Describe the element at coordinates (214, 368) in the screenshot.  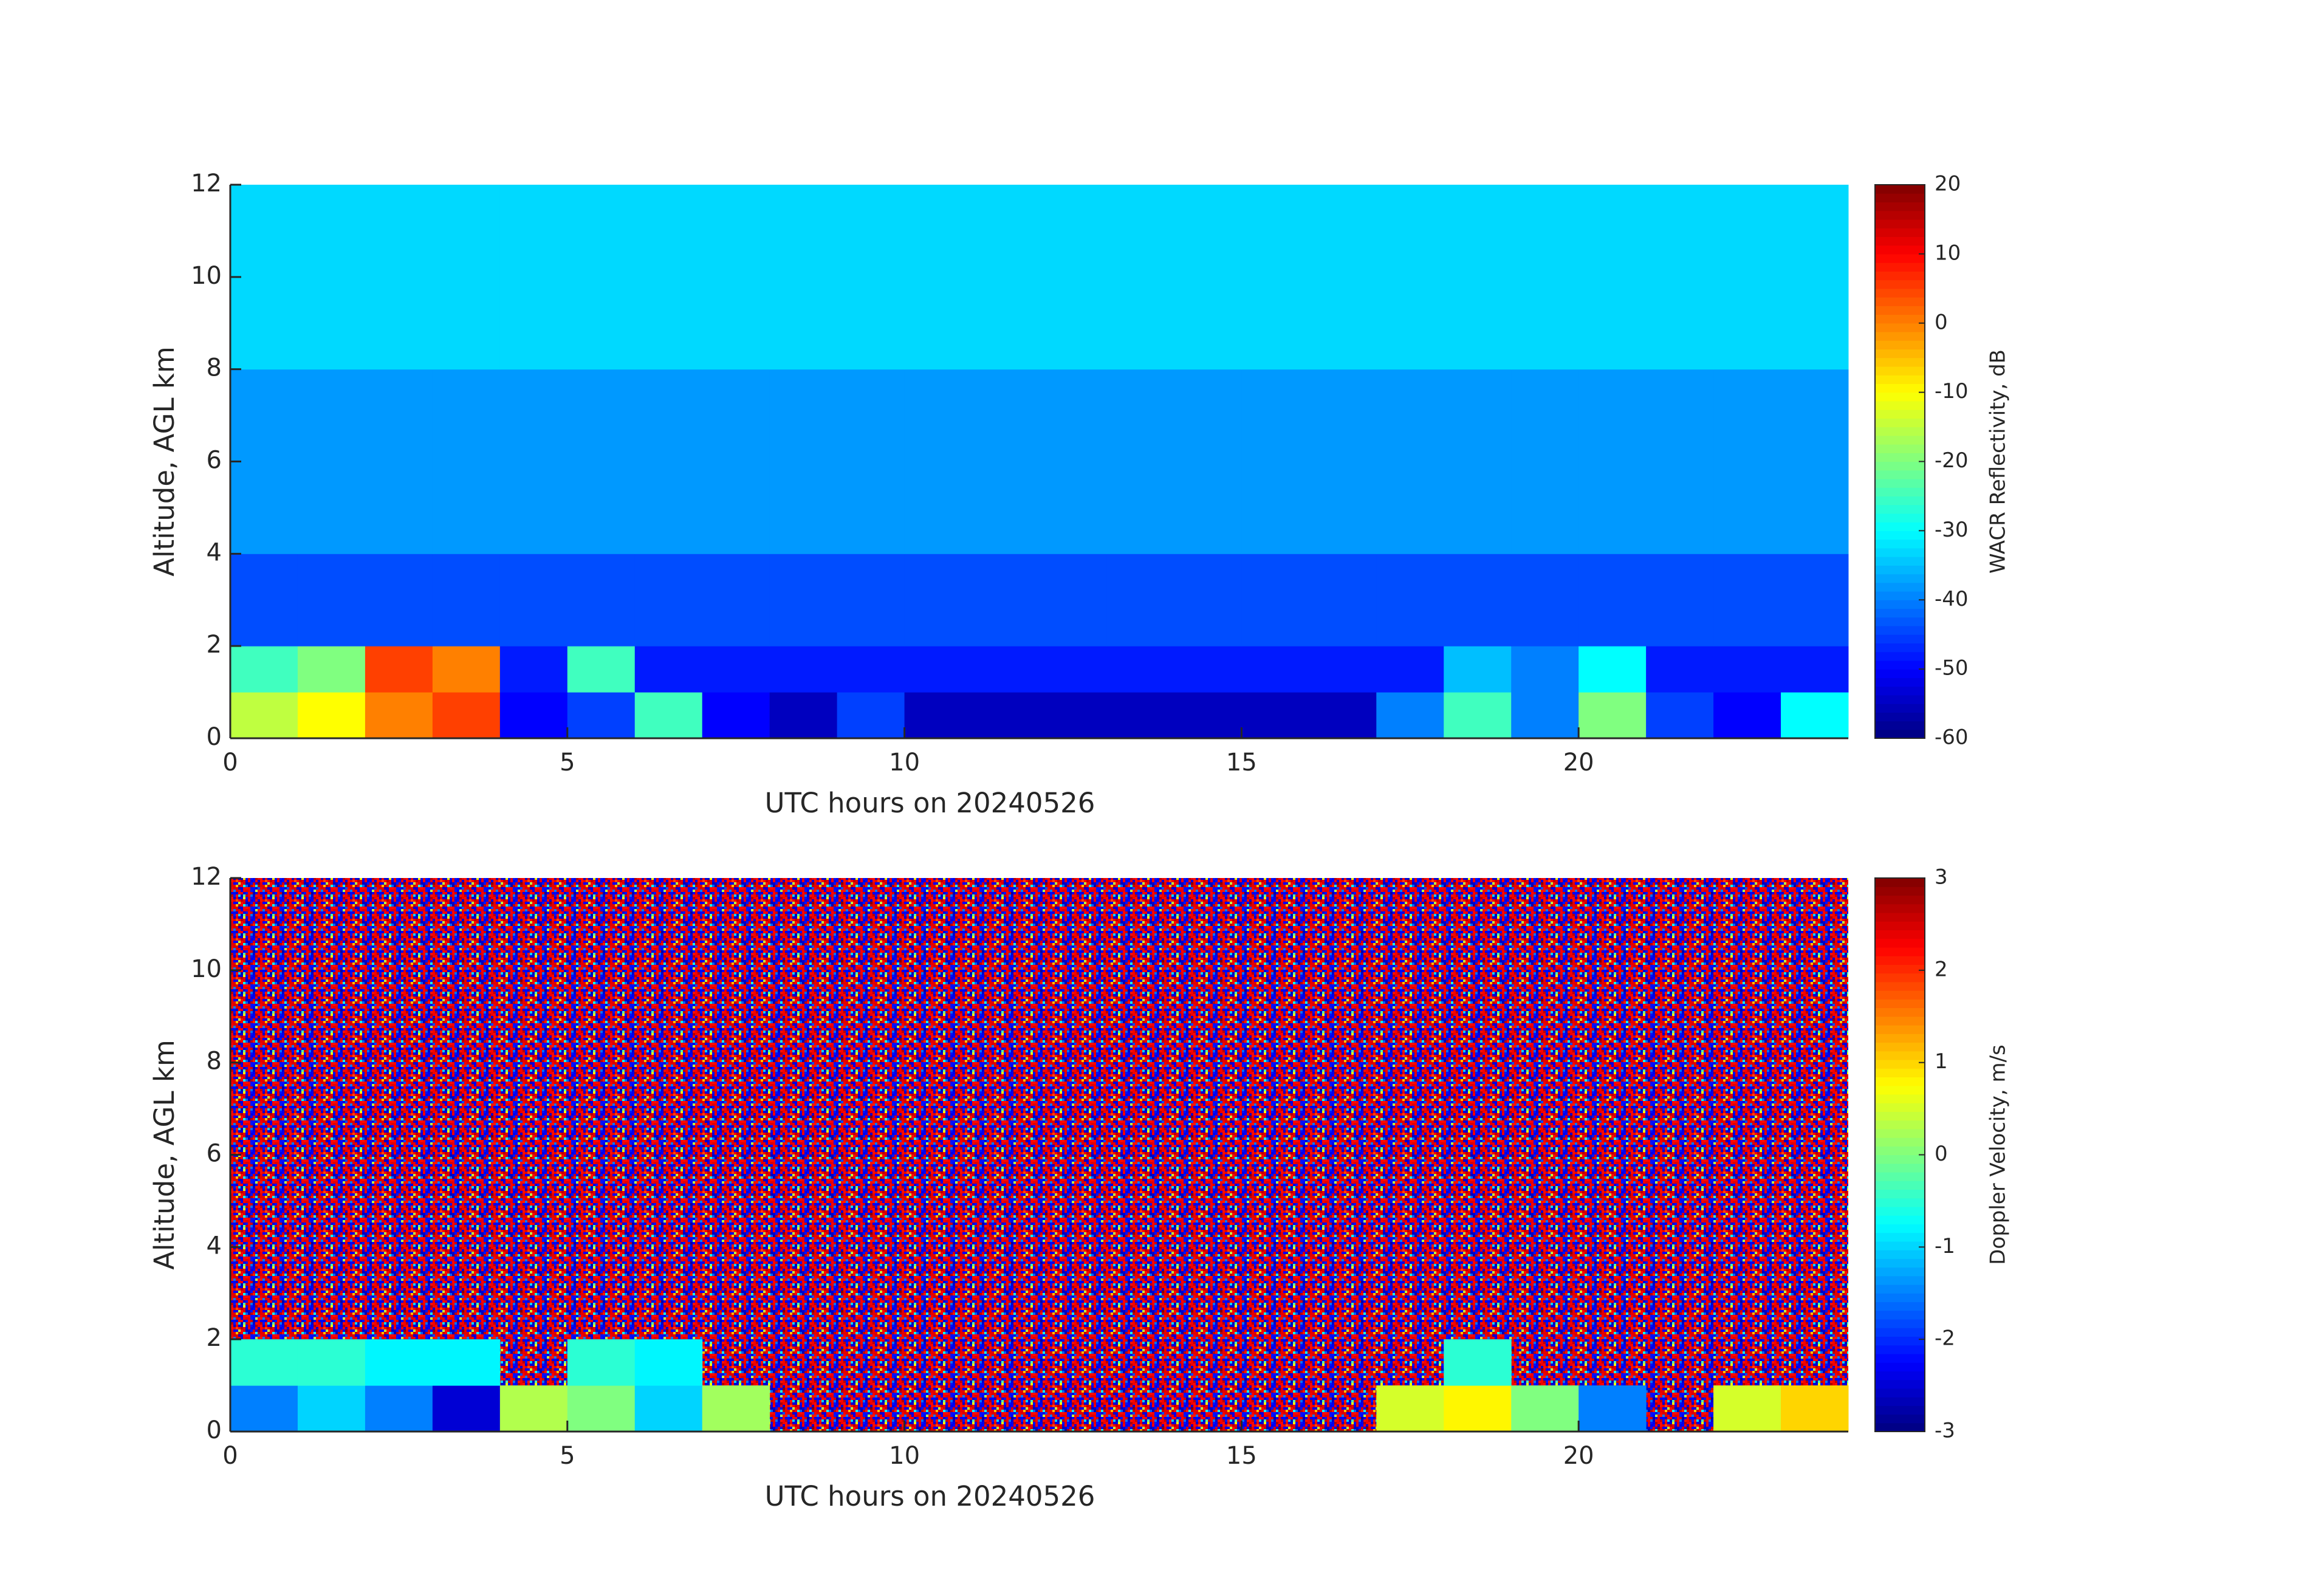
I see `y-tick-label: 8` at that location.